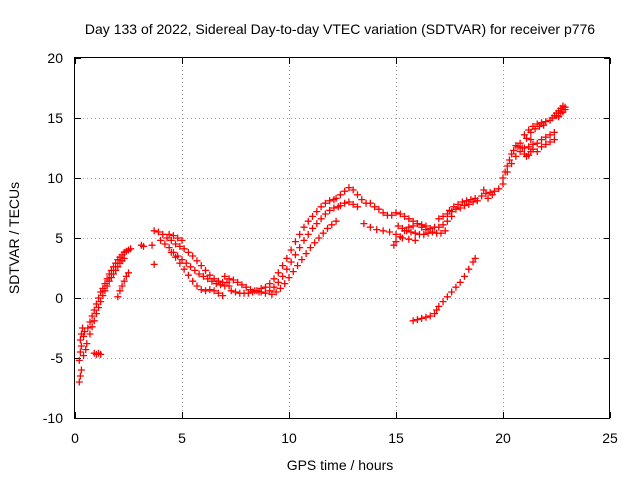 Image resolution: width=640 pixels, height=480 pixels. I want to click on y-tick-label: 0, so click(59, 298).